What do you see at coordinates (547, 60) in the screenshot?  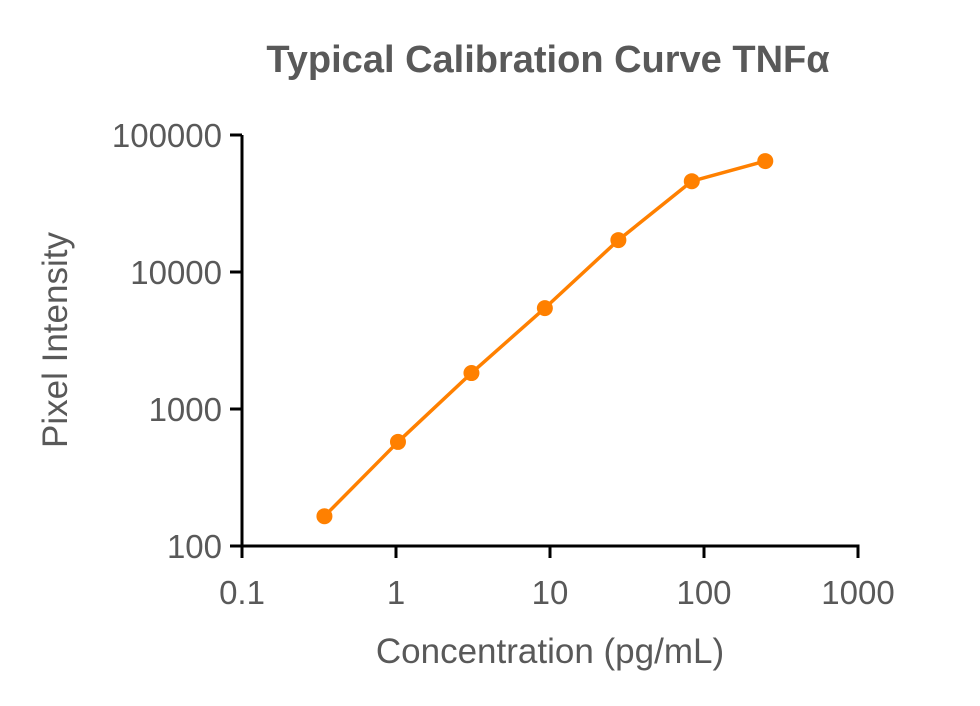 I see `chart-title: Typical Calibration Curve TNFα` at bounding box center [547, 60].